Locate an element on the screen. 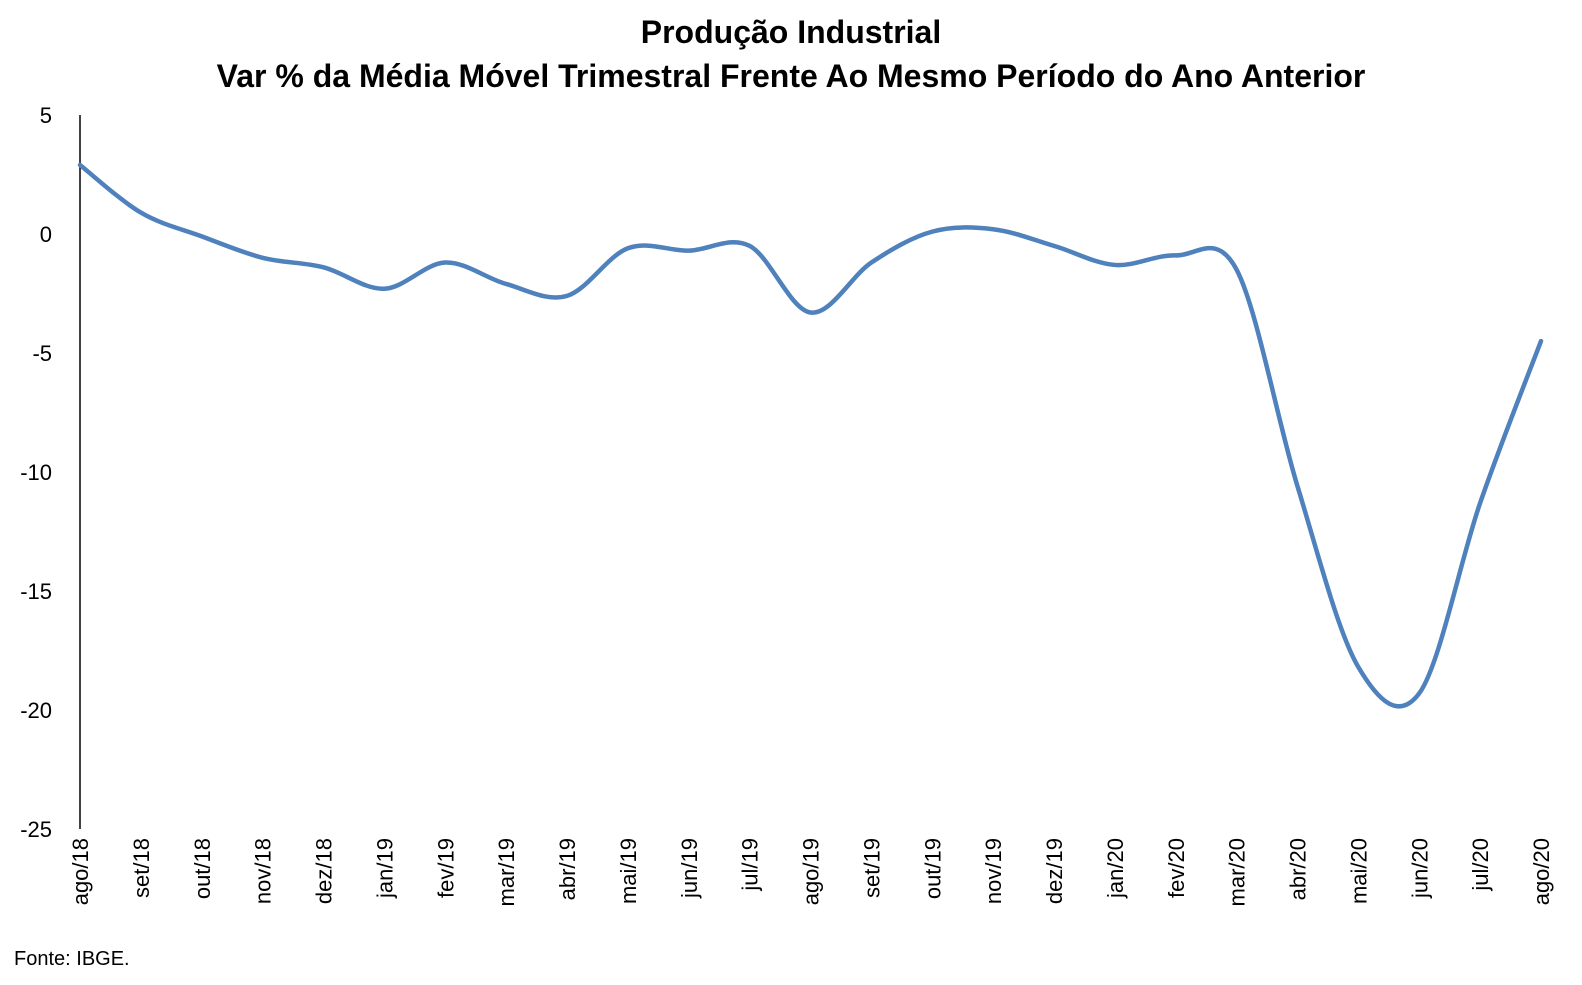  x-tick-label: fev/19 is located at coordinates (445, 868).